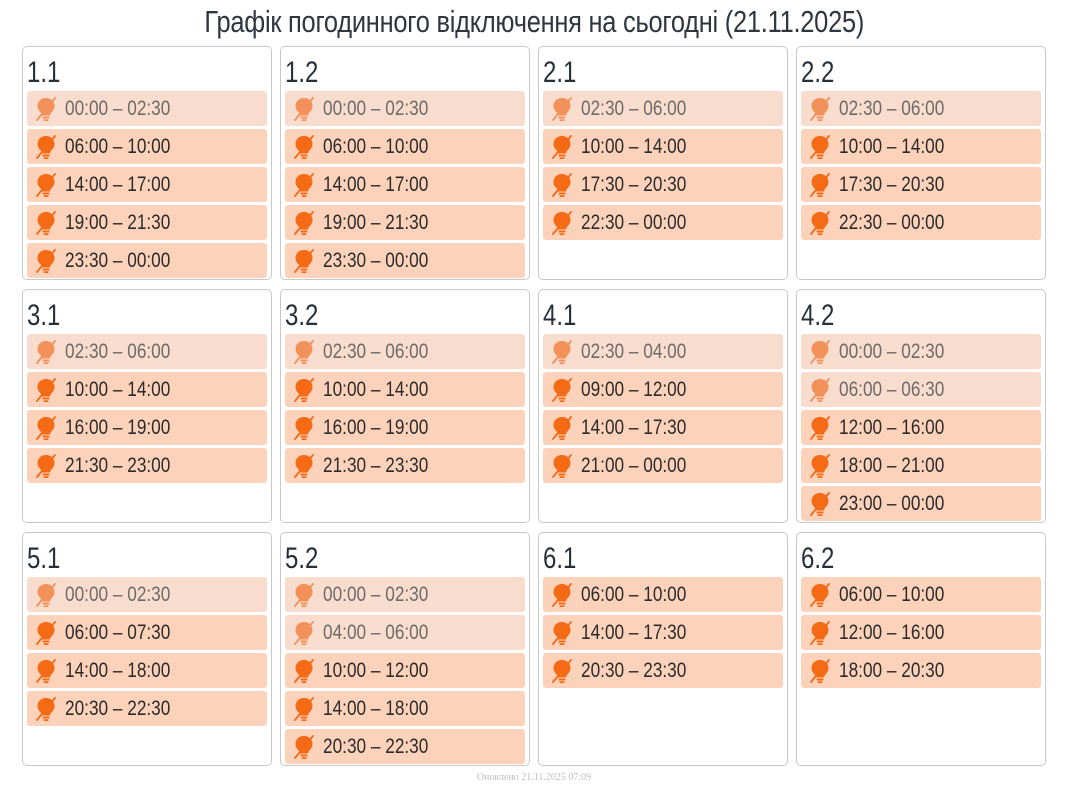 The width and height of the screenshot is (1068, 790). Describe the element at coordinates (302, 315) in the screenshot. I see `group-name-text: 3.2` at that location.